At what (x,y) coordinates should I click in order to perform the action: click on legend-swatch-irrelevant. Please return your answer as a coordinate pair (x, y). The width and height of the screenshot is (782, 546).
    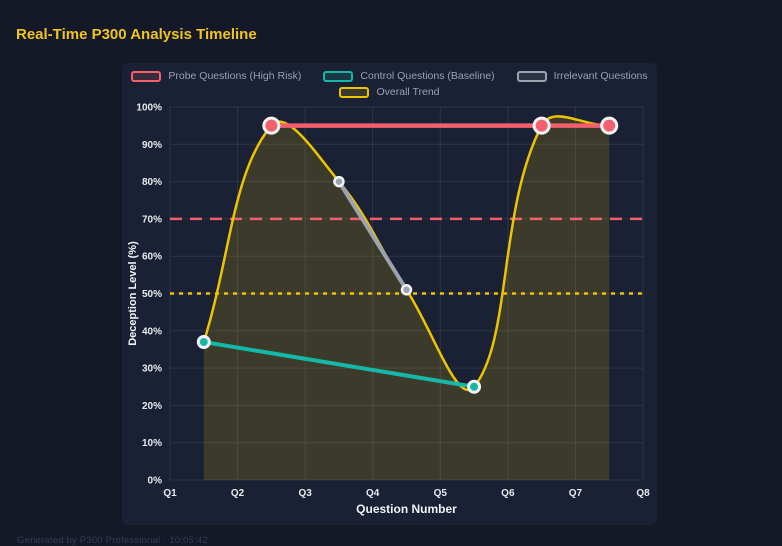
    Looking at the image, I should click on (531, 76).